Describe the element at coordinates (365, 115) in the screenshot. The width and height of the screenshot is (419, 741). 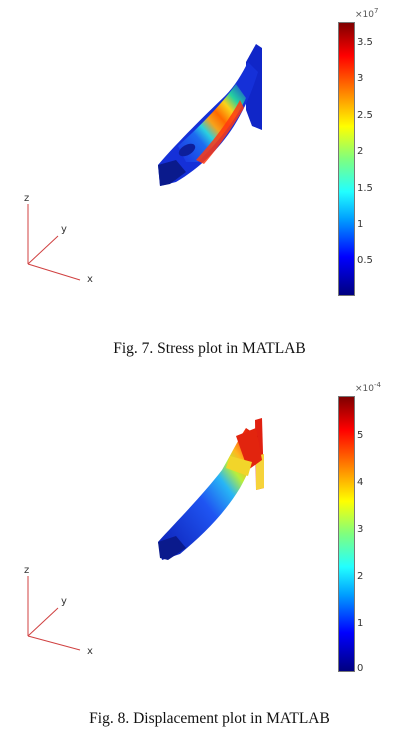
I see `colorbar-tick: 2.5` at that location.